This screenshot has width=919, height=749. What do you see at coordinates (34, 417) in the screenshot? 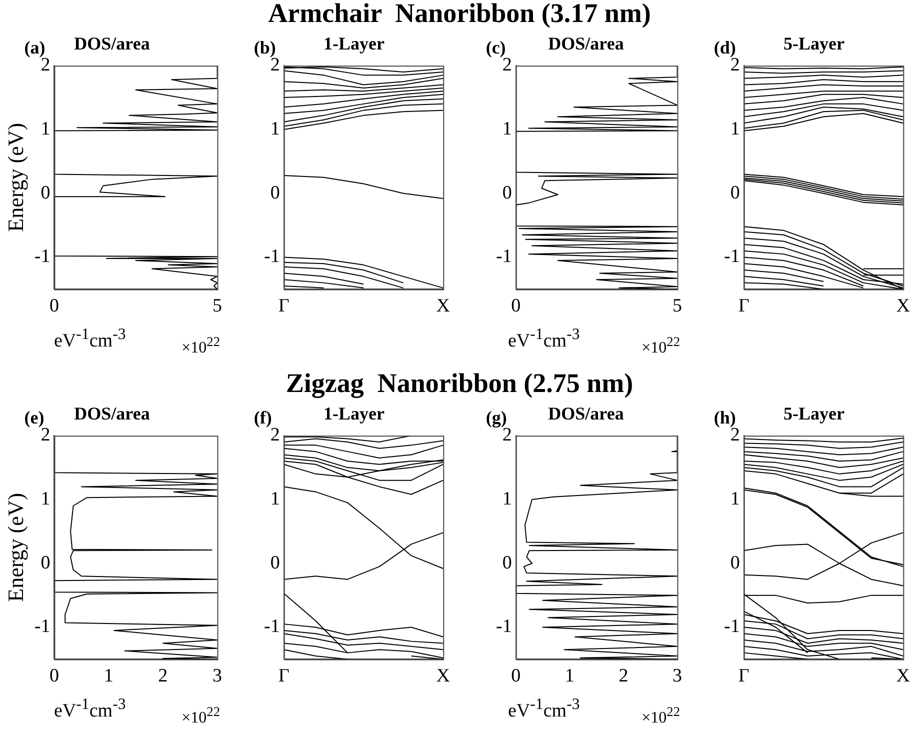
I see `text: (e)` at bounding box center [34, 417].